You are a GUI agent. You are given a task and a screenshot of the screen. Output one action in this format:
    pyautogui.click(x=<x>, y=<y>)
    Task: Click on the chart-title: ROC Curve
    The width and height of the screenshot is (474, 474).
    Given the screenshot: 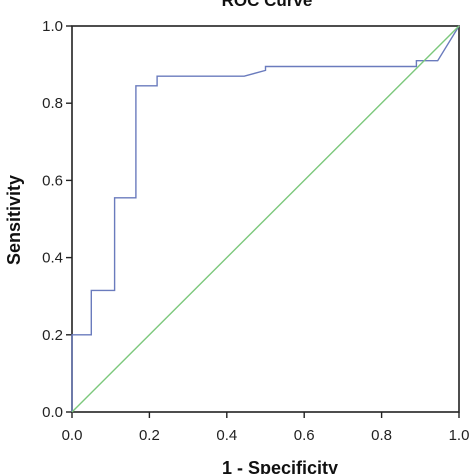 What is the action you would take?
    pyautogui.click(x=267, y=5)
    